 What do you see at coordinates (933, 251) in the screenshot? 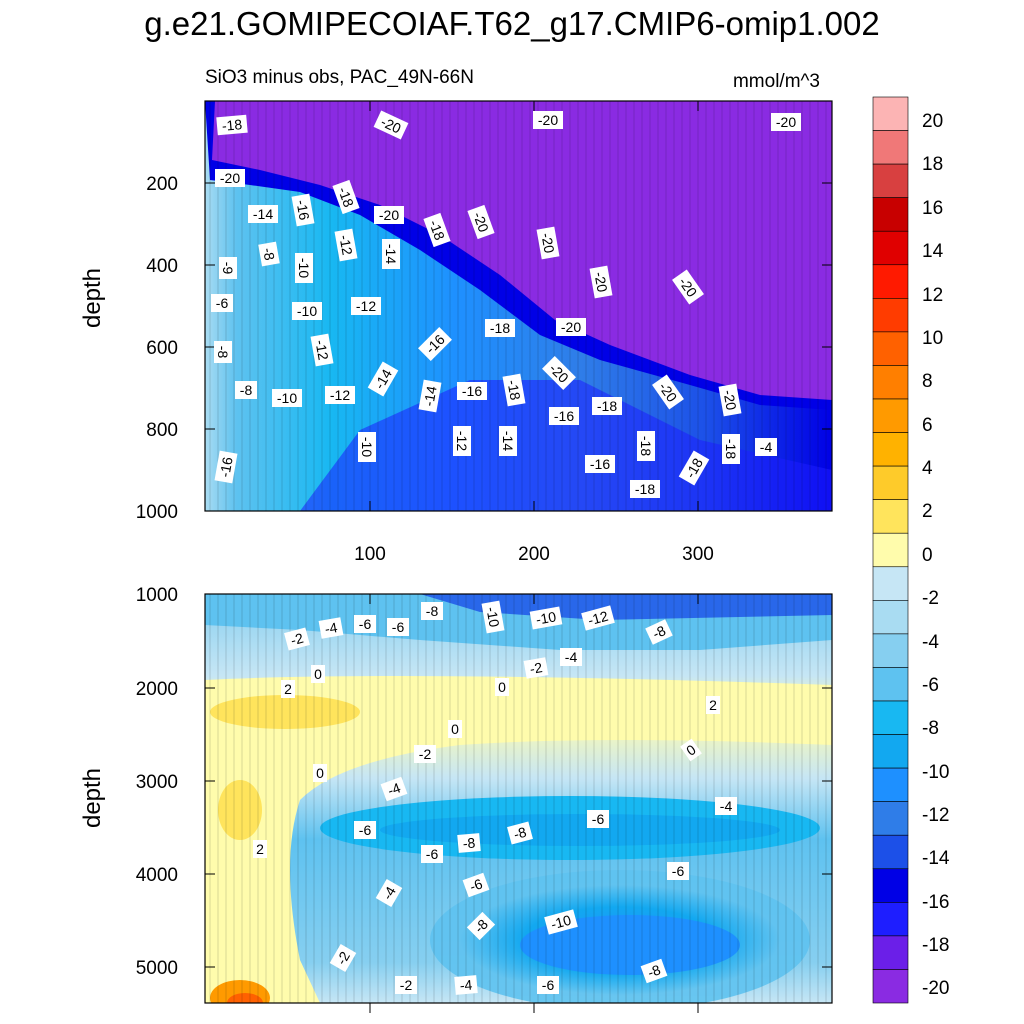
I see `colorbar-tick-label: 14` at bounding box center [933, 251].